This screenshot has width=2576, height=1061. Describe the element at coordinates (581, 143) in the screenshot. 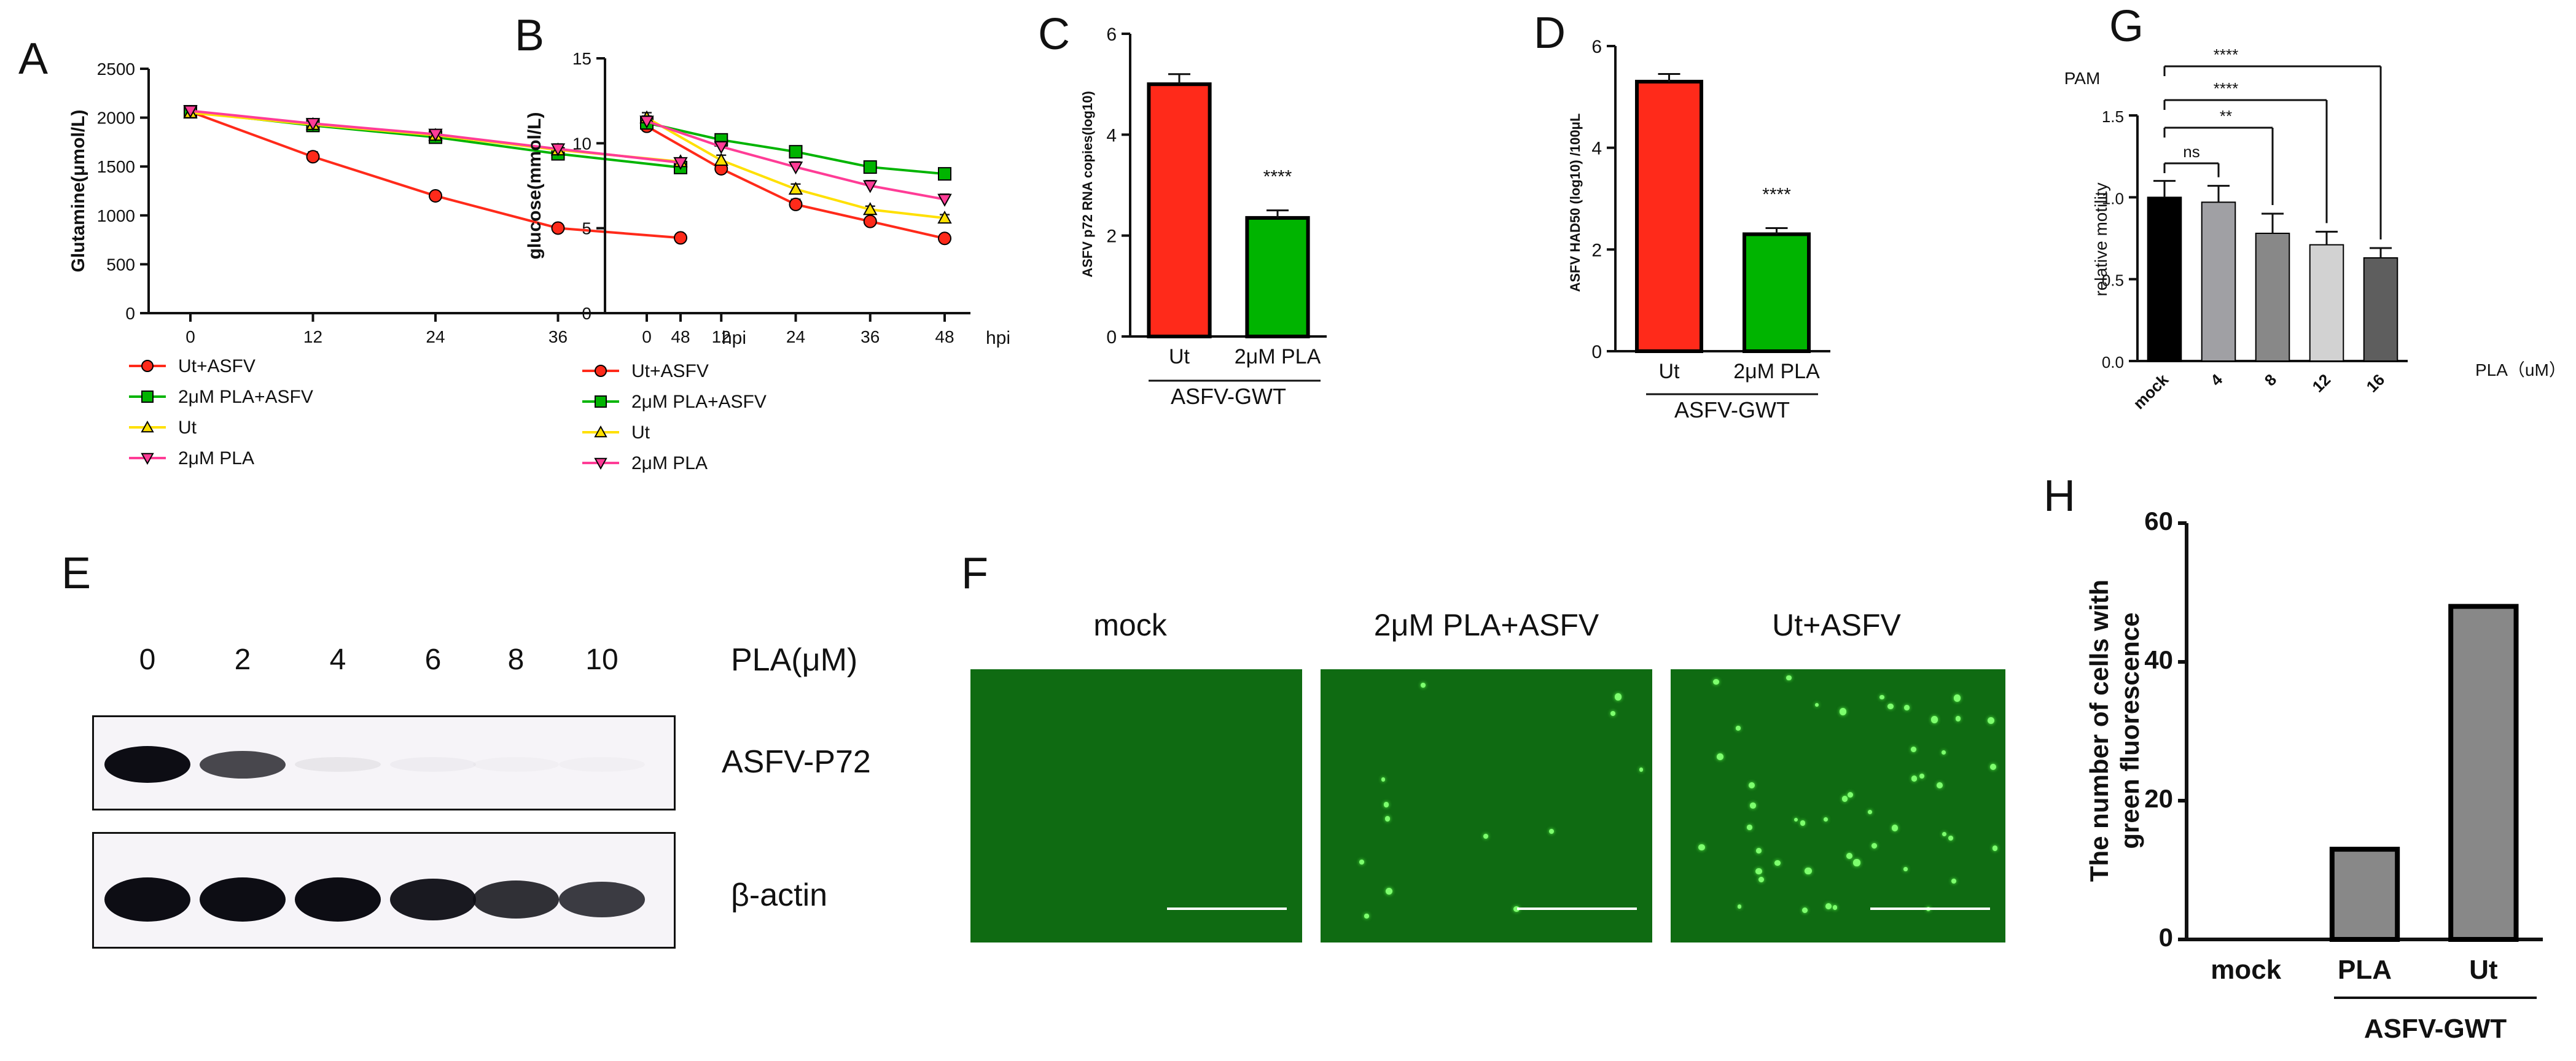

I see `y-tick-label: 10` at that location.